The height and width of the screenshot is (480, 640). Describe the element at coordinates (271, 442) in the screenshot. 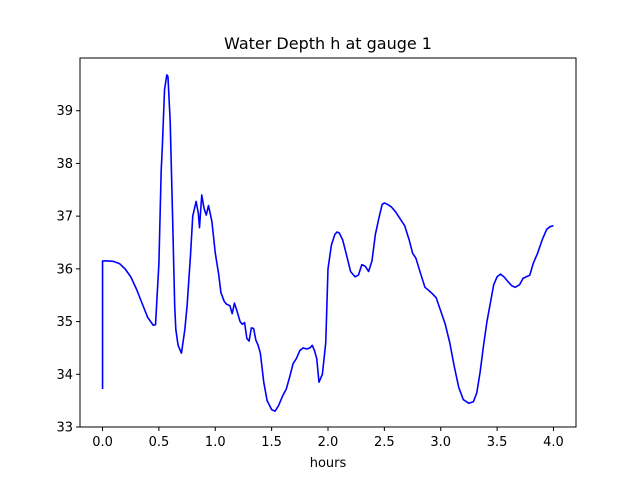

I see `x-tick-label: 1.5` at that location.